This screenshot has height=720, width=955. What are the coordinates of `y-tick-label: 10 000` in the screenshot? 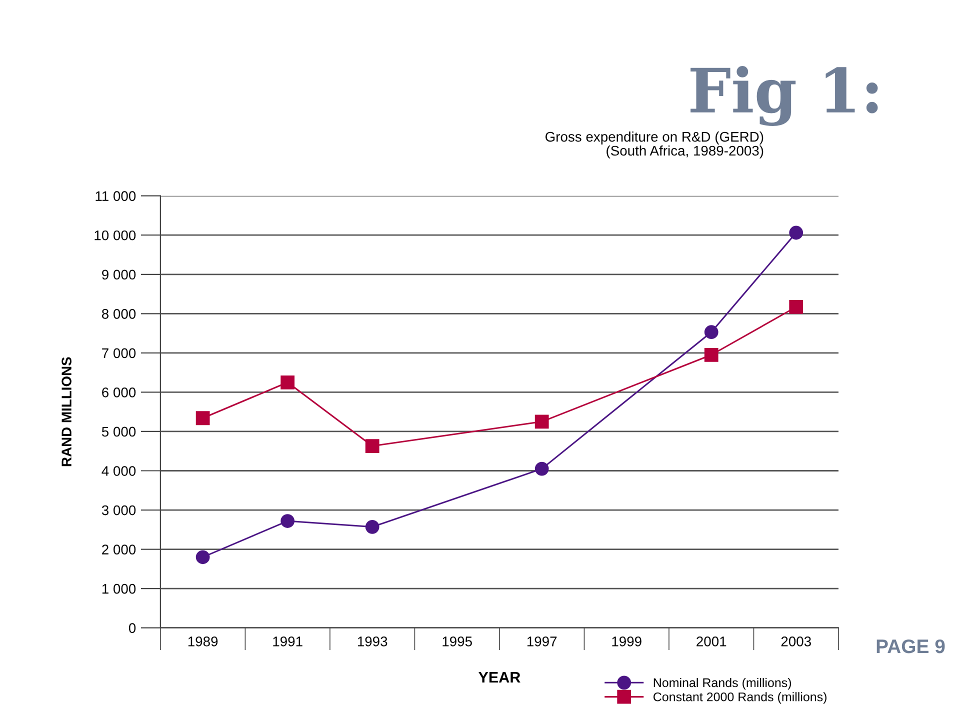 It's located at (115, 235).